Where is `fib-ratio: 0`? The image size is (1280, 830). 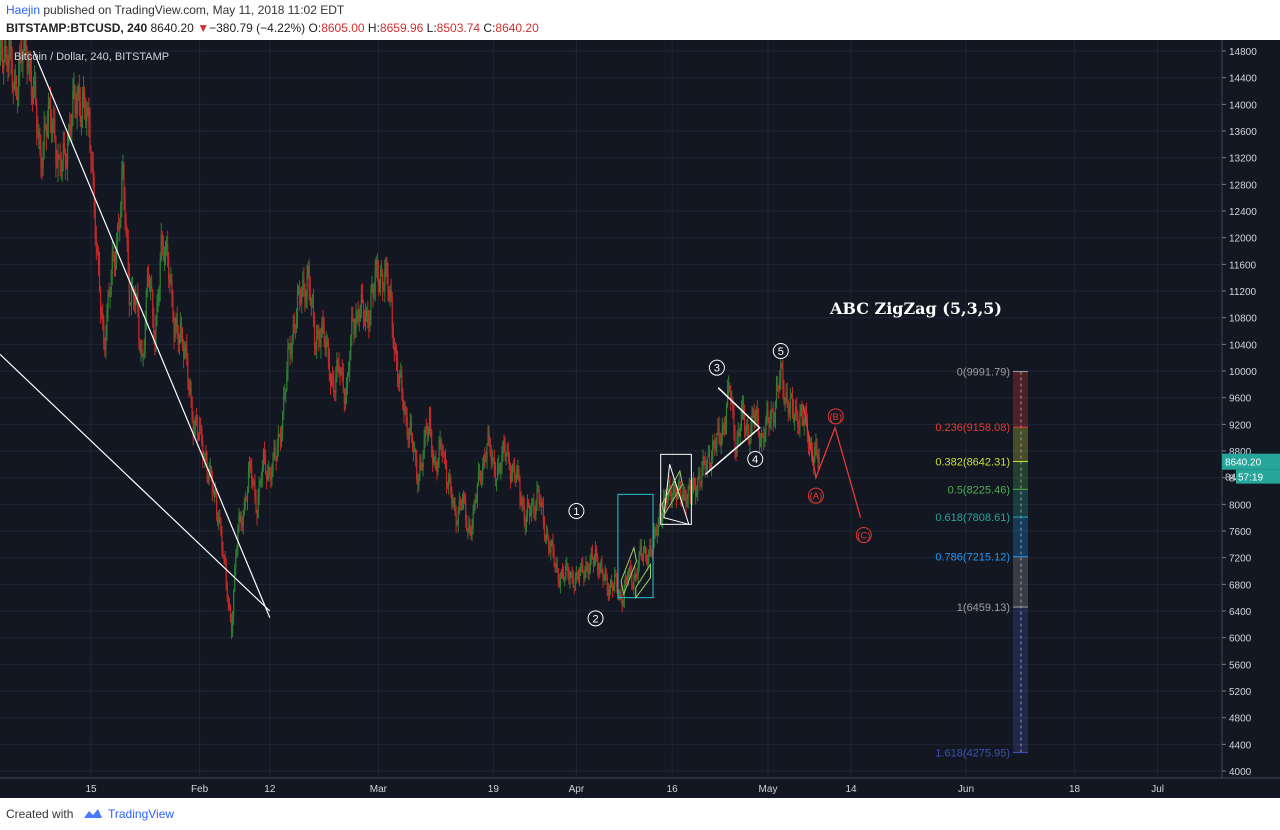 fib-ratio: 0 is located at coordinates (960, 373).